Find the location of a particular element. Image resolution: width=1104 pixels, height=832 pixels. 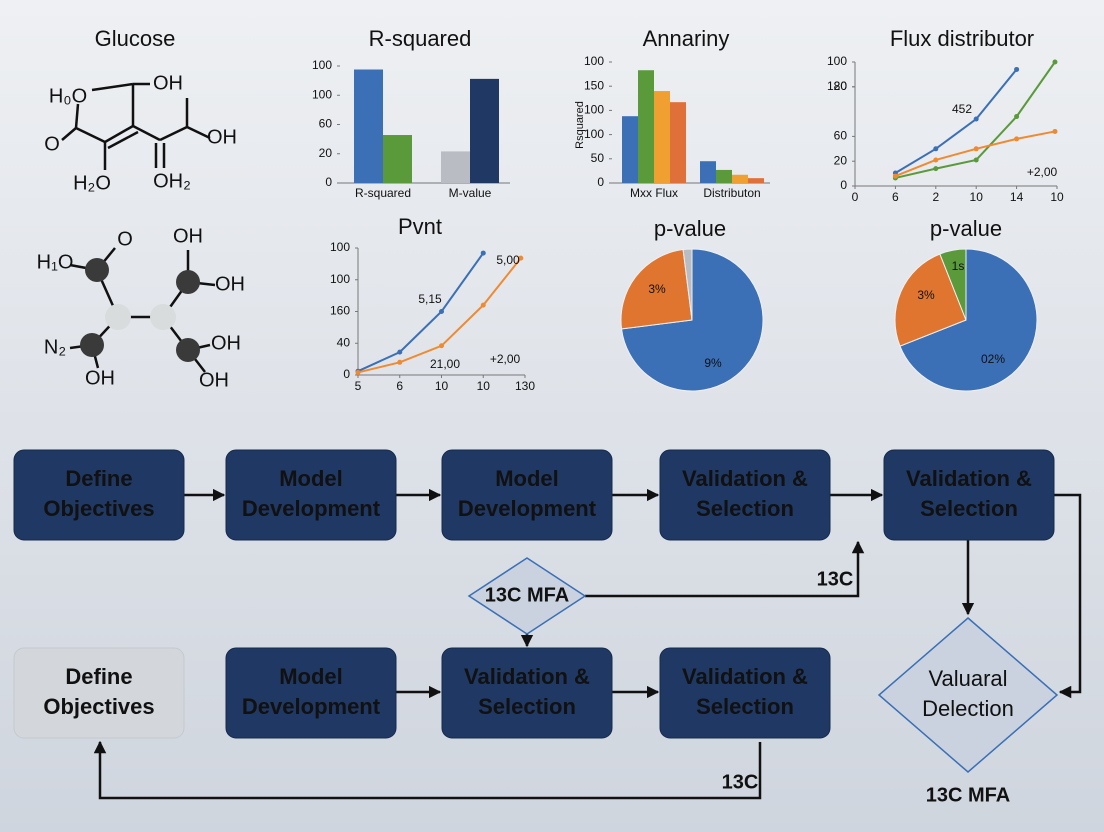

x-tick-label: M-value is located at coordinates (470, 193).